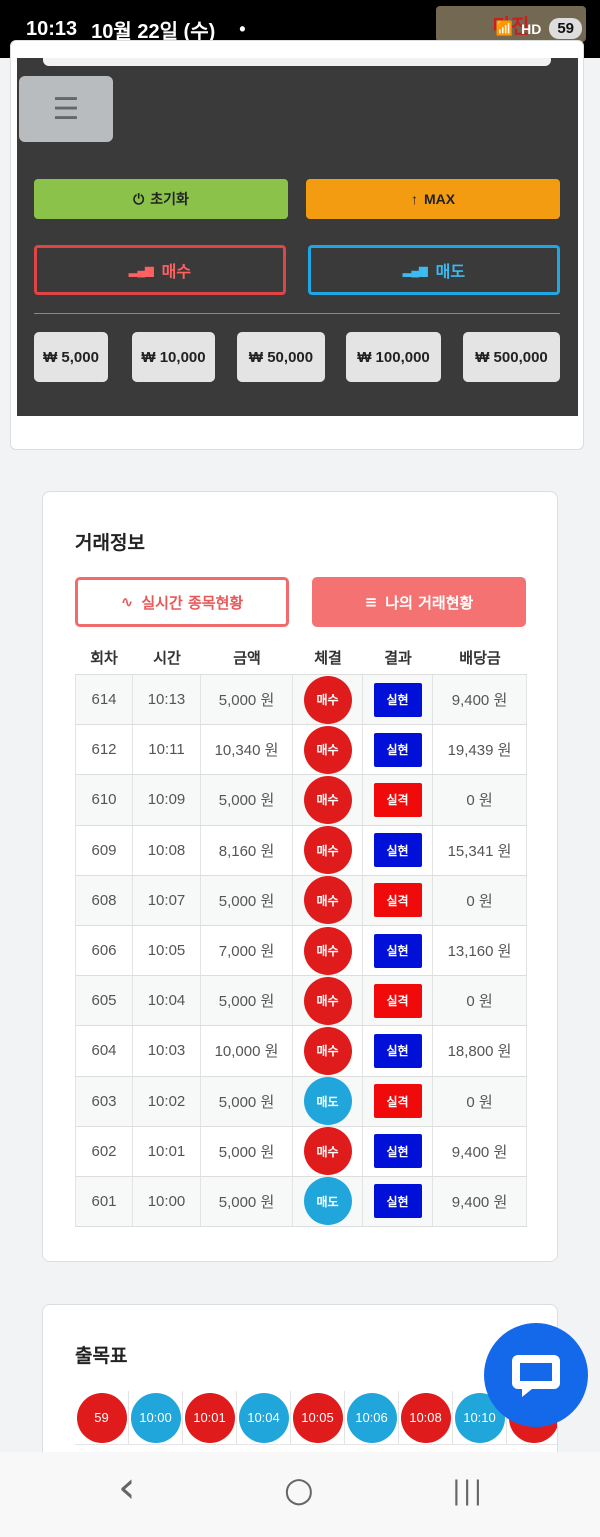 The height and width of the screenshot is (1537, 600). Describe the element at coordinates (301, 850) in the screenshot. I see `table-row: 609 10:08 8,160 원 매수 실현 15,341 원` at that location.